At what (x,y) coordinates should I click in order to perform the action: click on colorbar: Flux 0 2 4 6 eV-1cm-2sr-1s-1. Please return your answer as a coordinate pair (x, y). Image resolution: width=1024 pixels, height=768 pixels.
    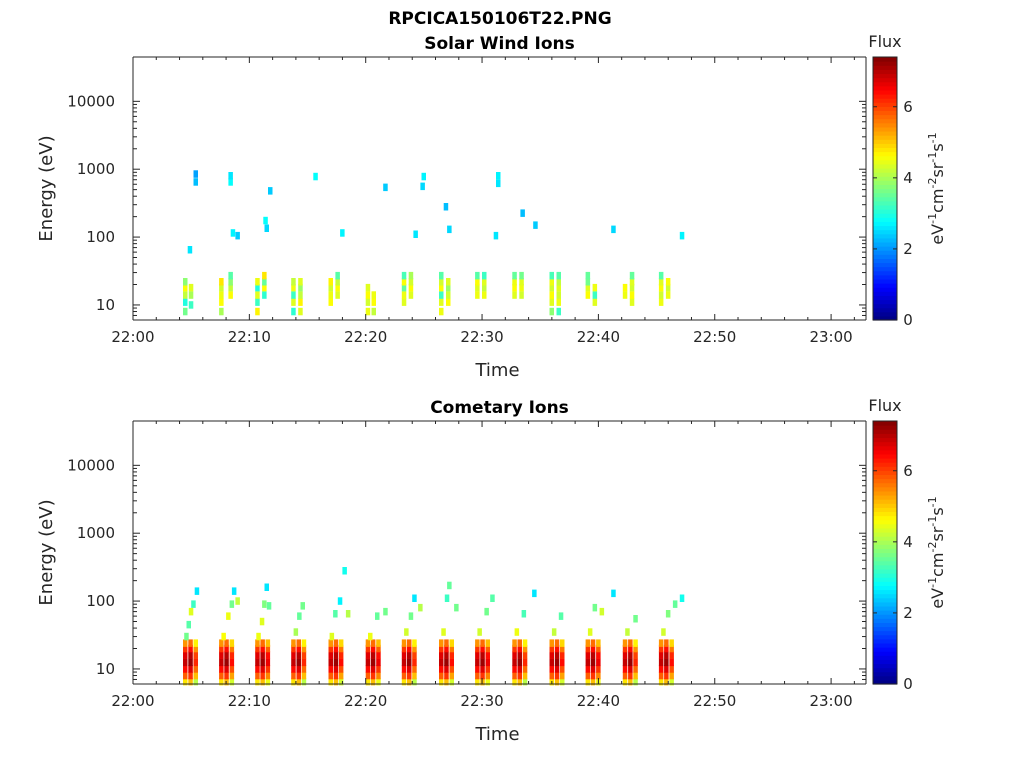
    Looking at the image, I should click on (907, 180).